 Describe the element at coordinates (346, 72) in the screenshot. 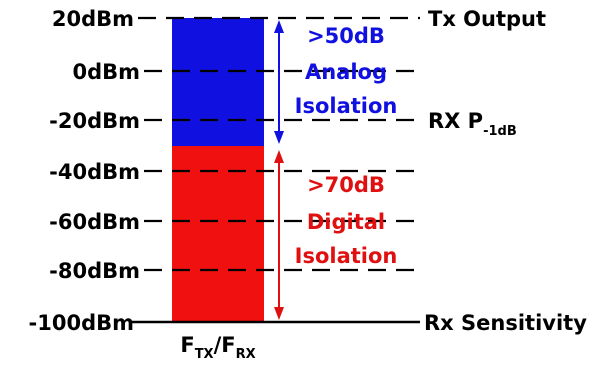

I see `analog-type-label: Analog` at that location.